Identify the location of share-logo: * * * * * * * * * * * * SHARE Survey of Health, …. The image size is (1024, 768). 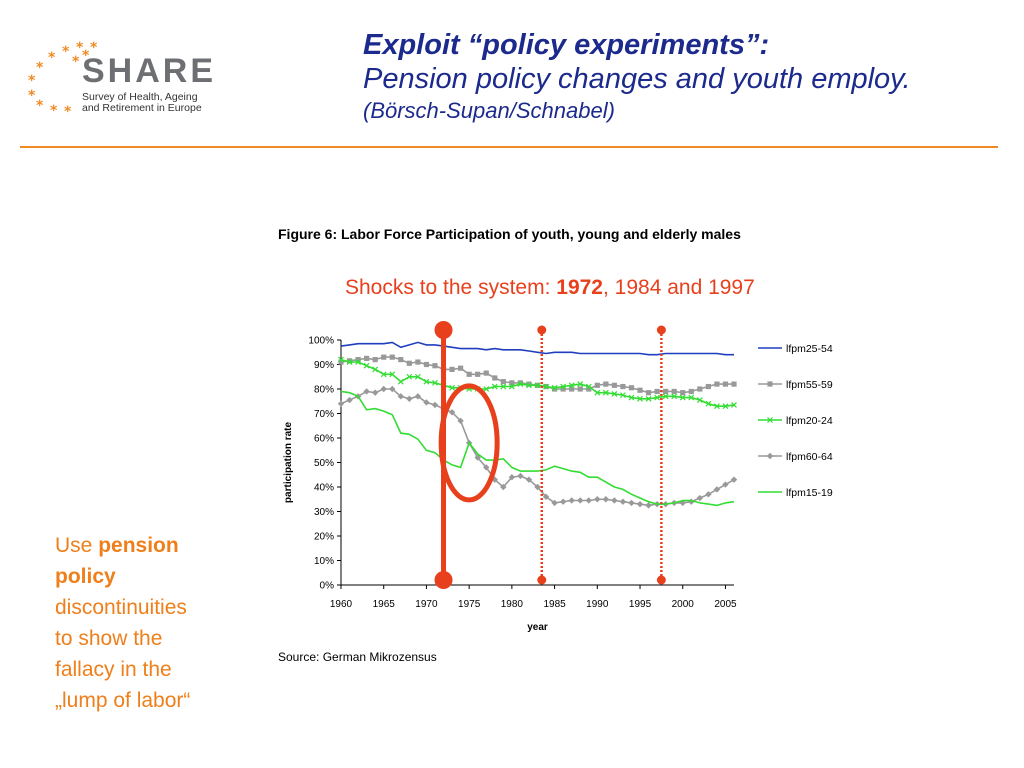
(122, 75).